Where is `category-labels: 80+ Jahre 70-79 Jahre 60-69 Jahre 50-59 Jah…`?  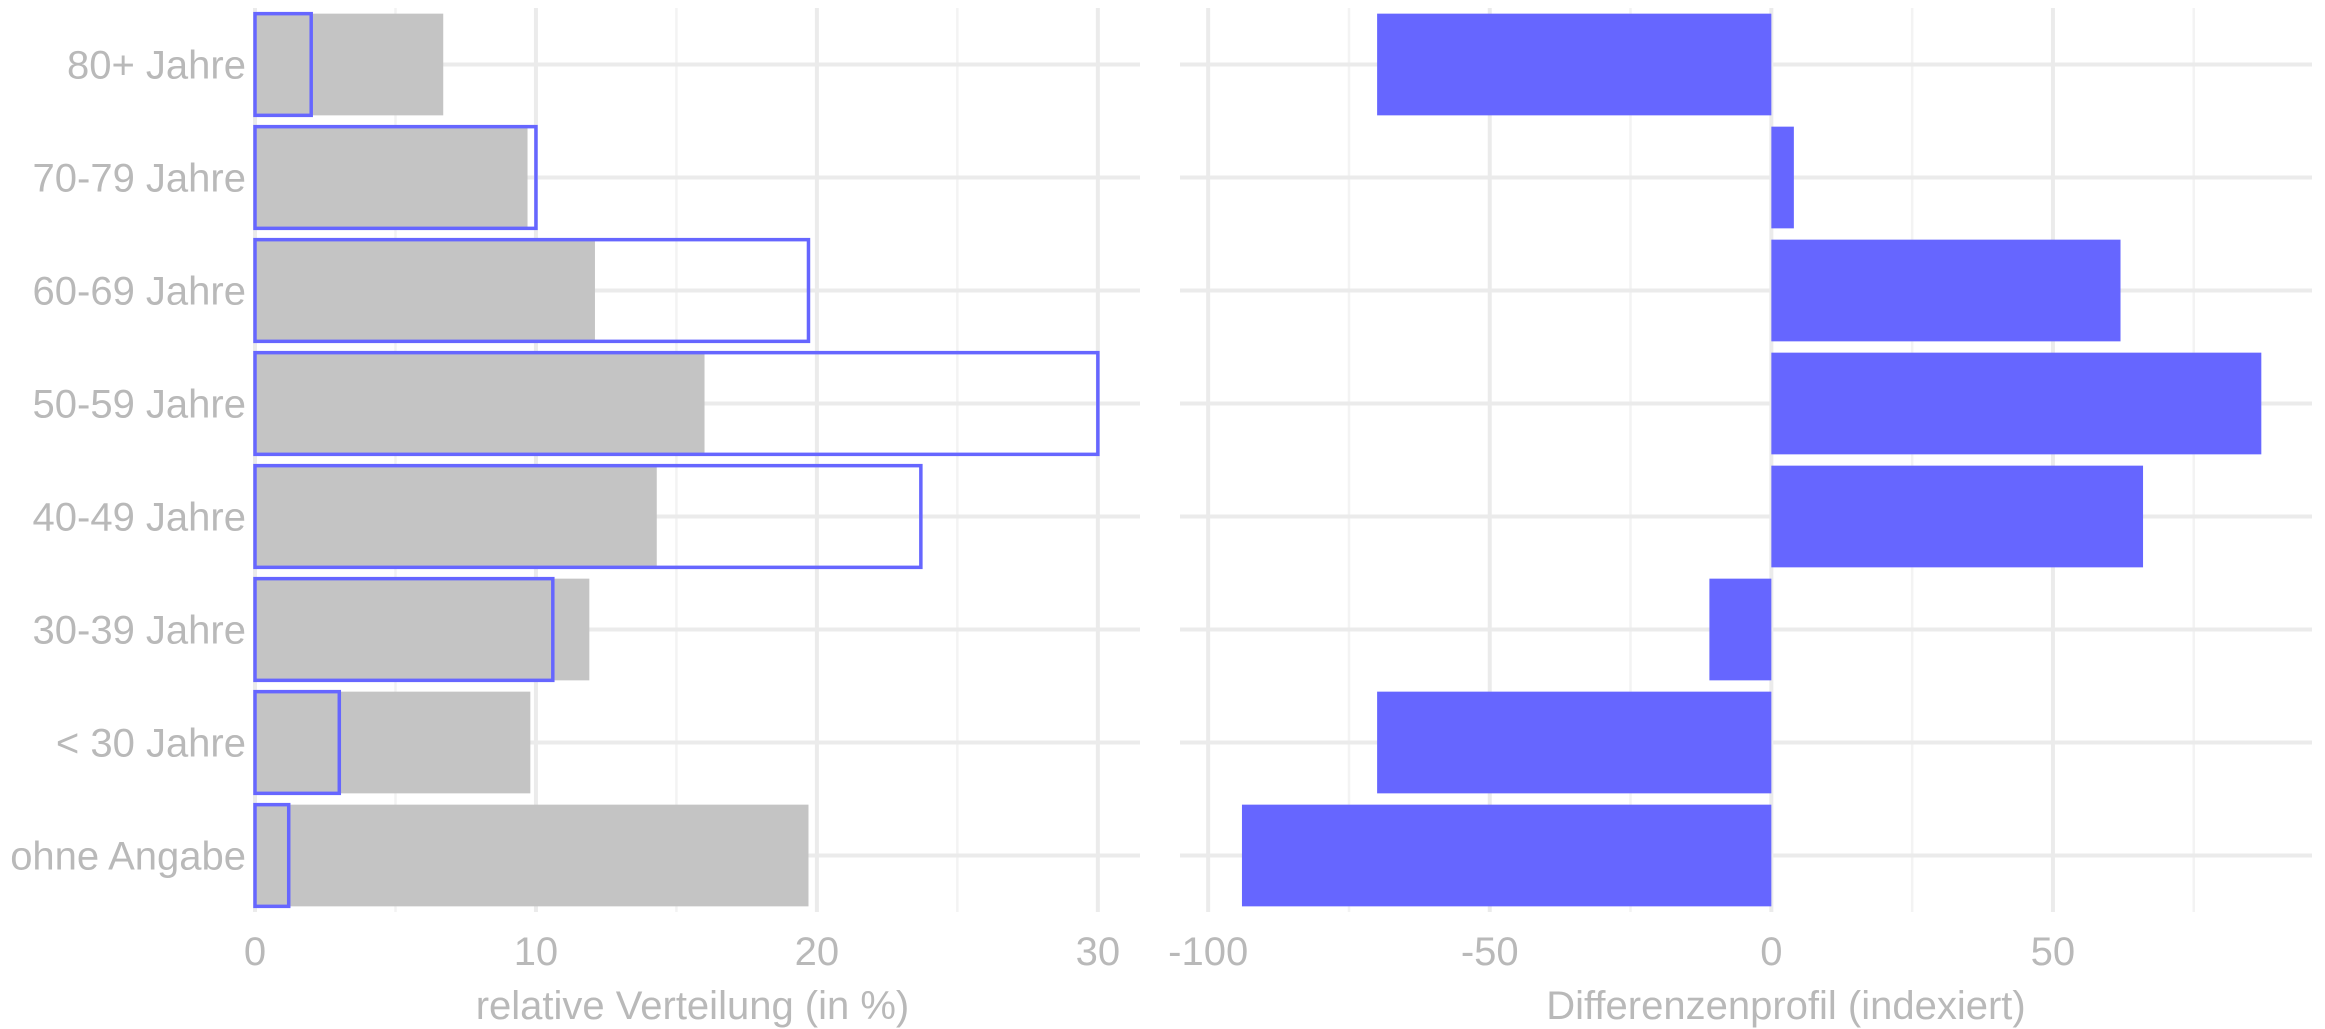 category-labels: 80+ Jahre 70-79 Jahre 60-69 Jahre 50-59 Jah… is located at coordinates (128, 461).